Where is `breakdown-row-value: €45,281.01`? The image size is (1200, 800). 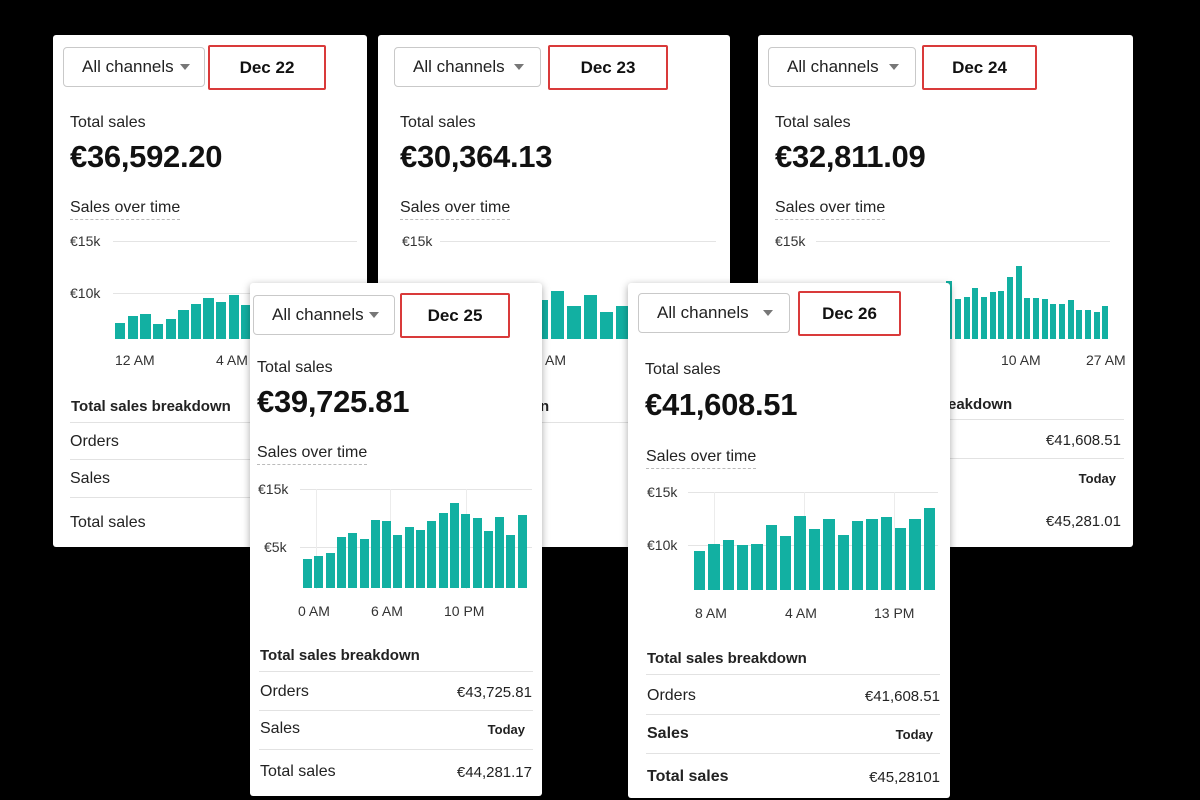 breakdown-row-value: €45,281.01 is located at coordinates (1083, 521).